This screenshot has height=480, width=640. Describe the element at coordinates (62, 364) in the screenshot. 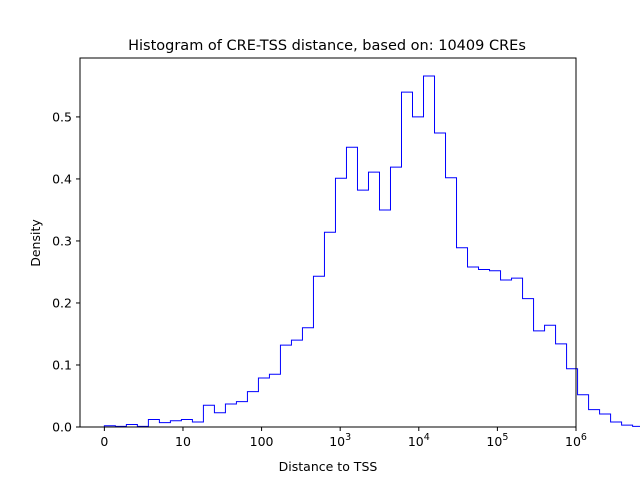

I see `y-tick-label: 0.1` at that location.